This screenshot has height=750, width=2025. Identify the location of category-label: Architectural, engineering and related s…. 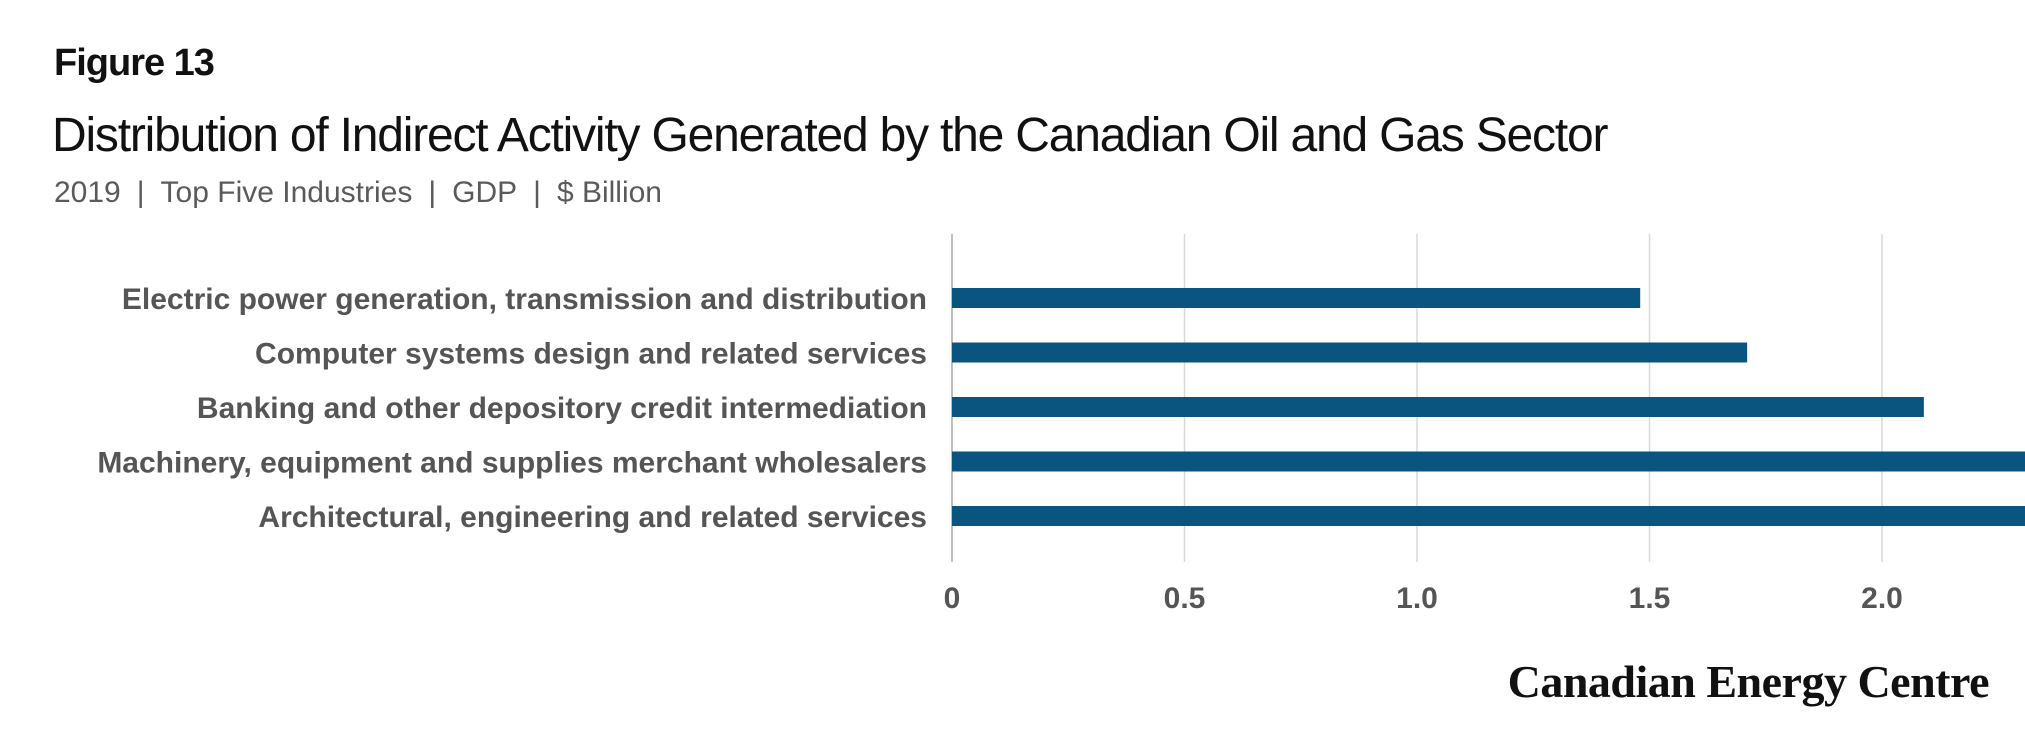
(592, 517).